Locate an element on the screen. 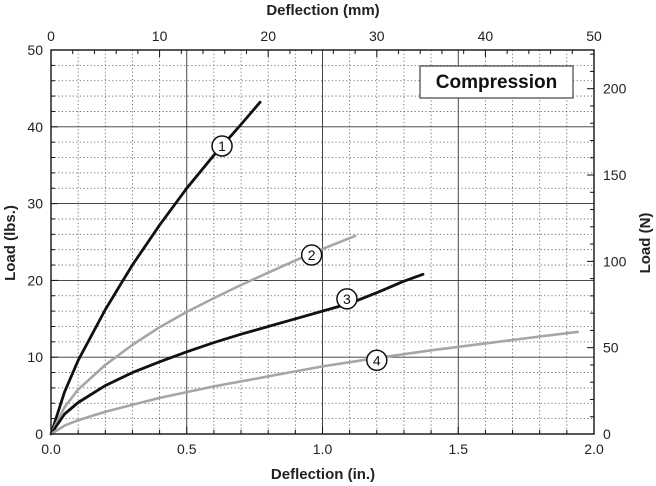 The image size is (656, 486). series-marker-label: 1 is located at coordinates (222, 146).